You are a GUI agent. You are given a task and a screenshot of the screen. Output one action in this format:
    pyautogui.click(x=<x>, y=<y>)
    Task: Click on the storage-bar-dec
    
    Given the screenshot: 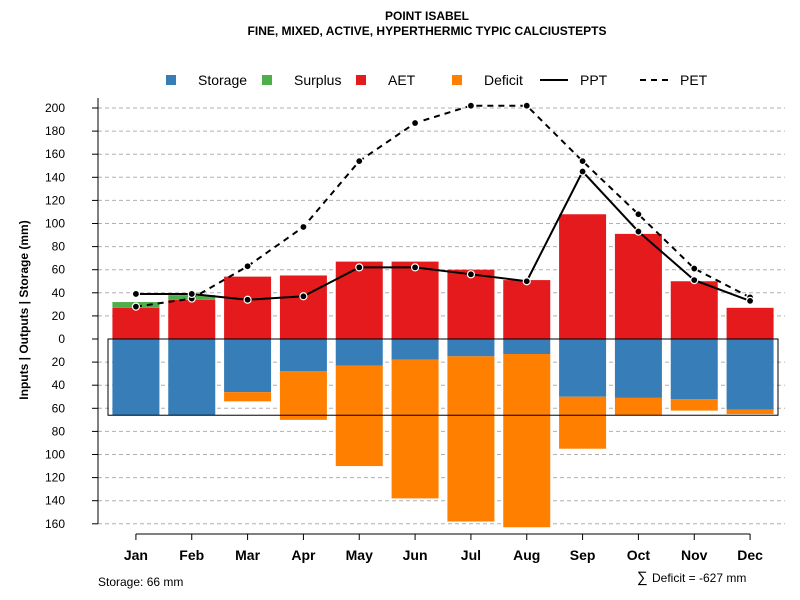 What is the action you would take?
    pyautogui.click(x=750, y=374)
    